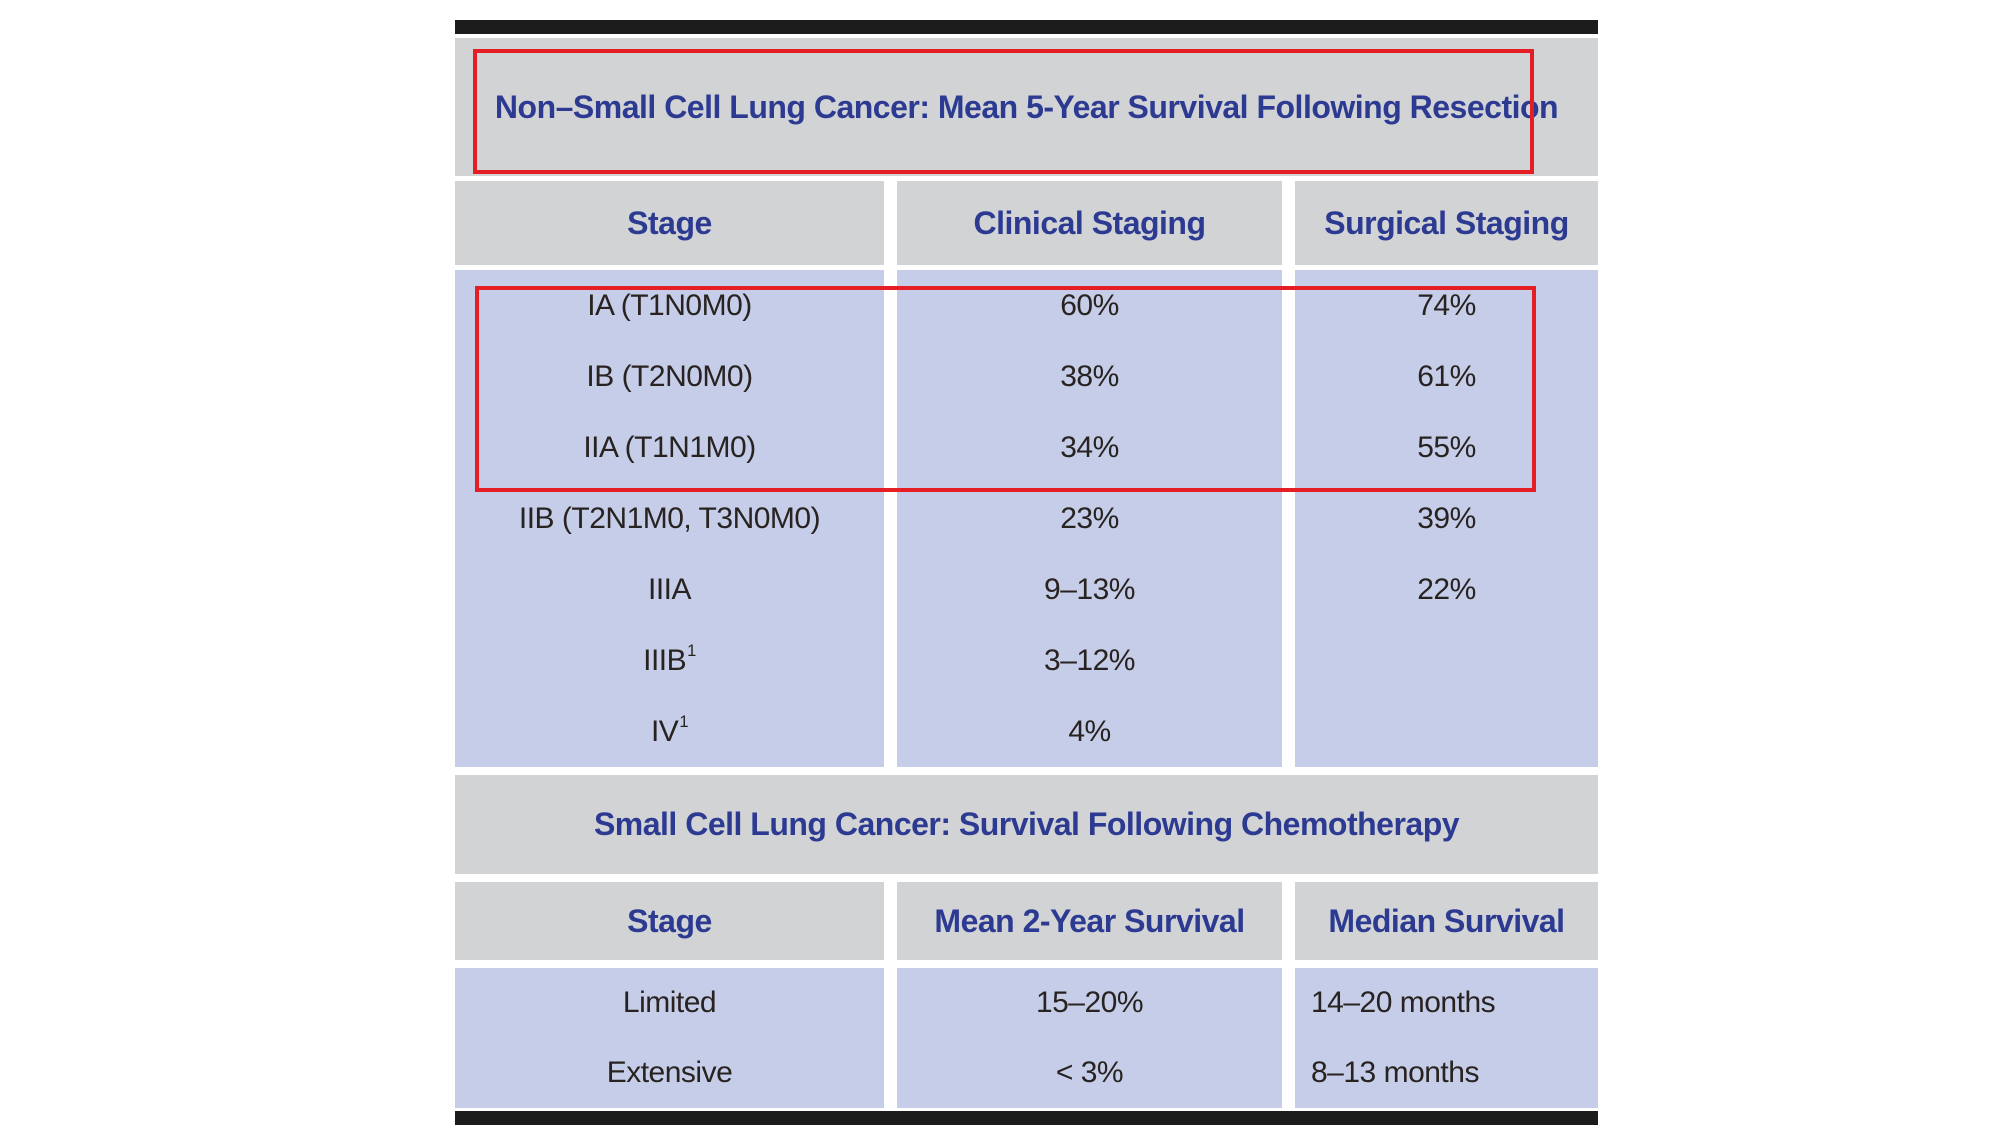 This screenshot has width=2000, height=1125. I want to click on nsclc-header-stage: Stage, so click(669, 223).